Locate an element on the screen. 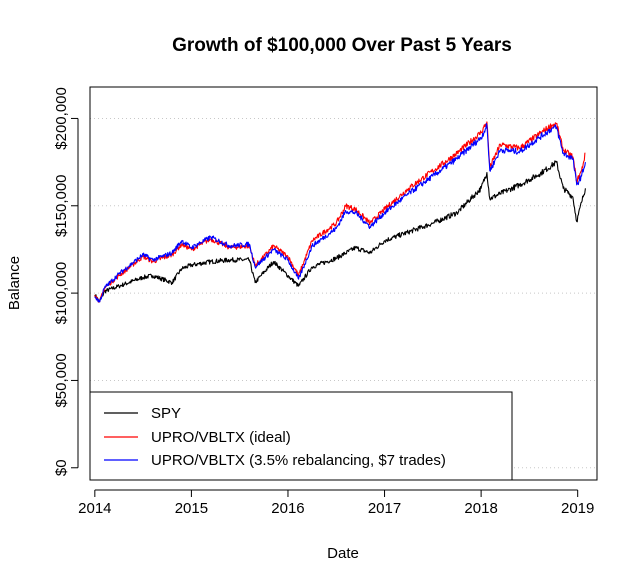 This screenshot has width=640, height=587. y-tick-label-0: $0 is located at coordinates (61, 467).